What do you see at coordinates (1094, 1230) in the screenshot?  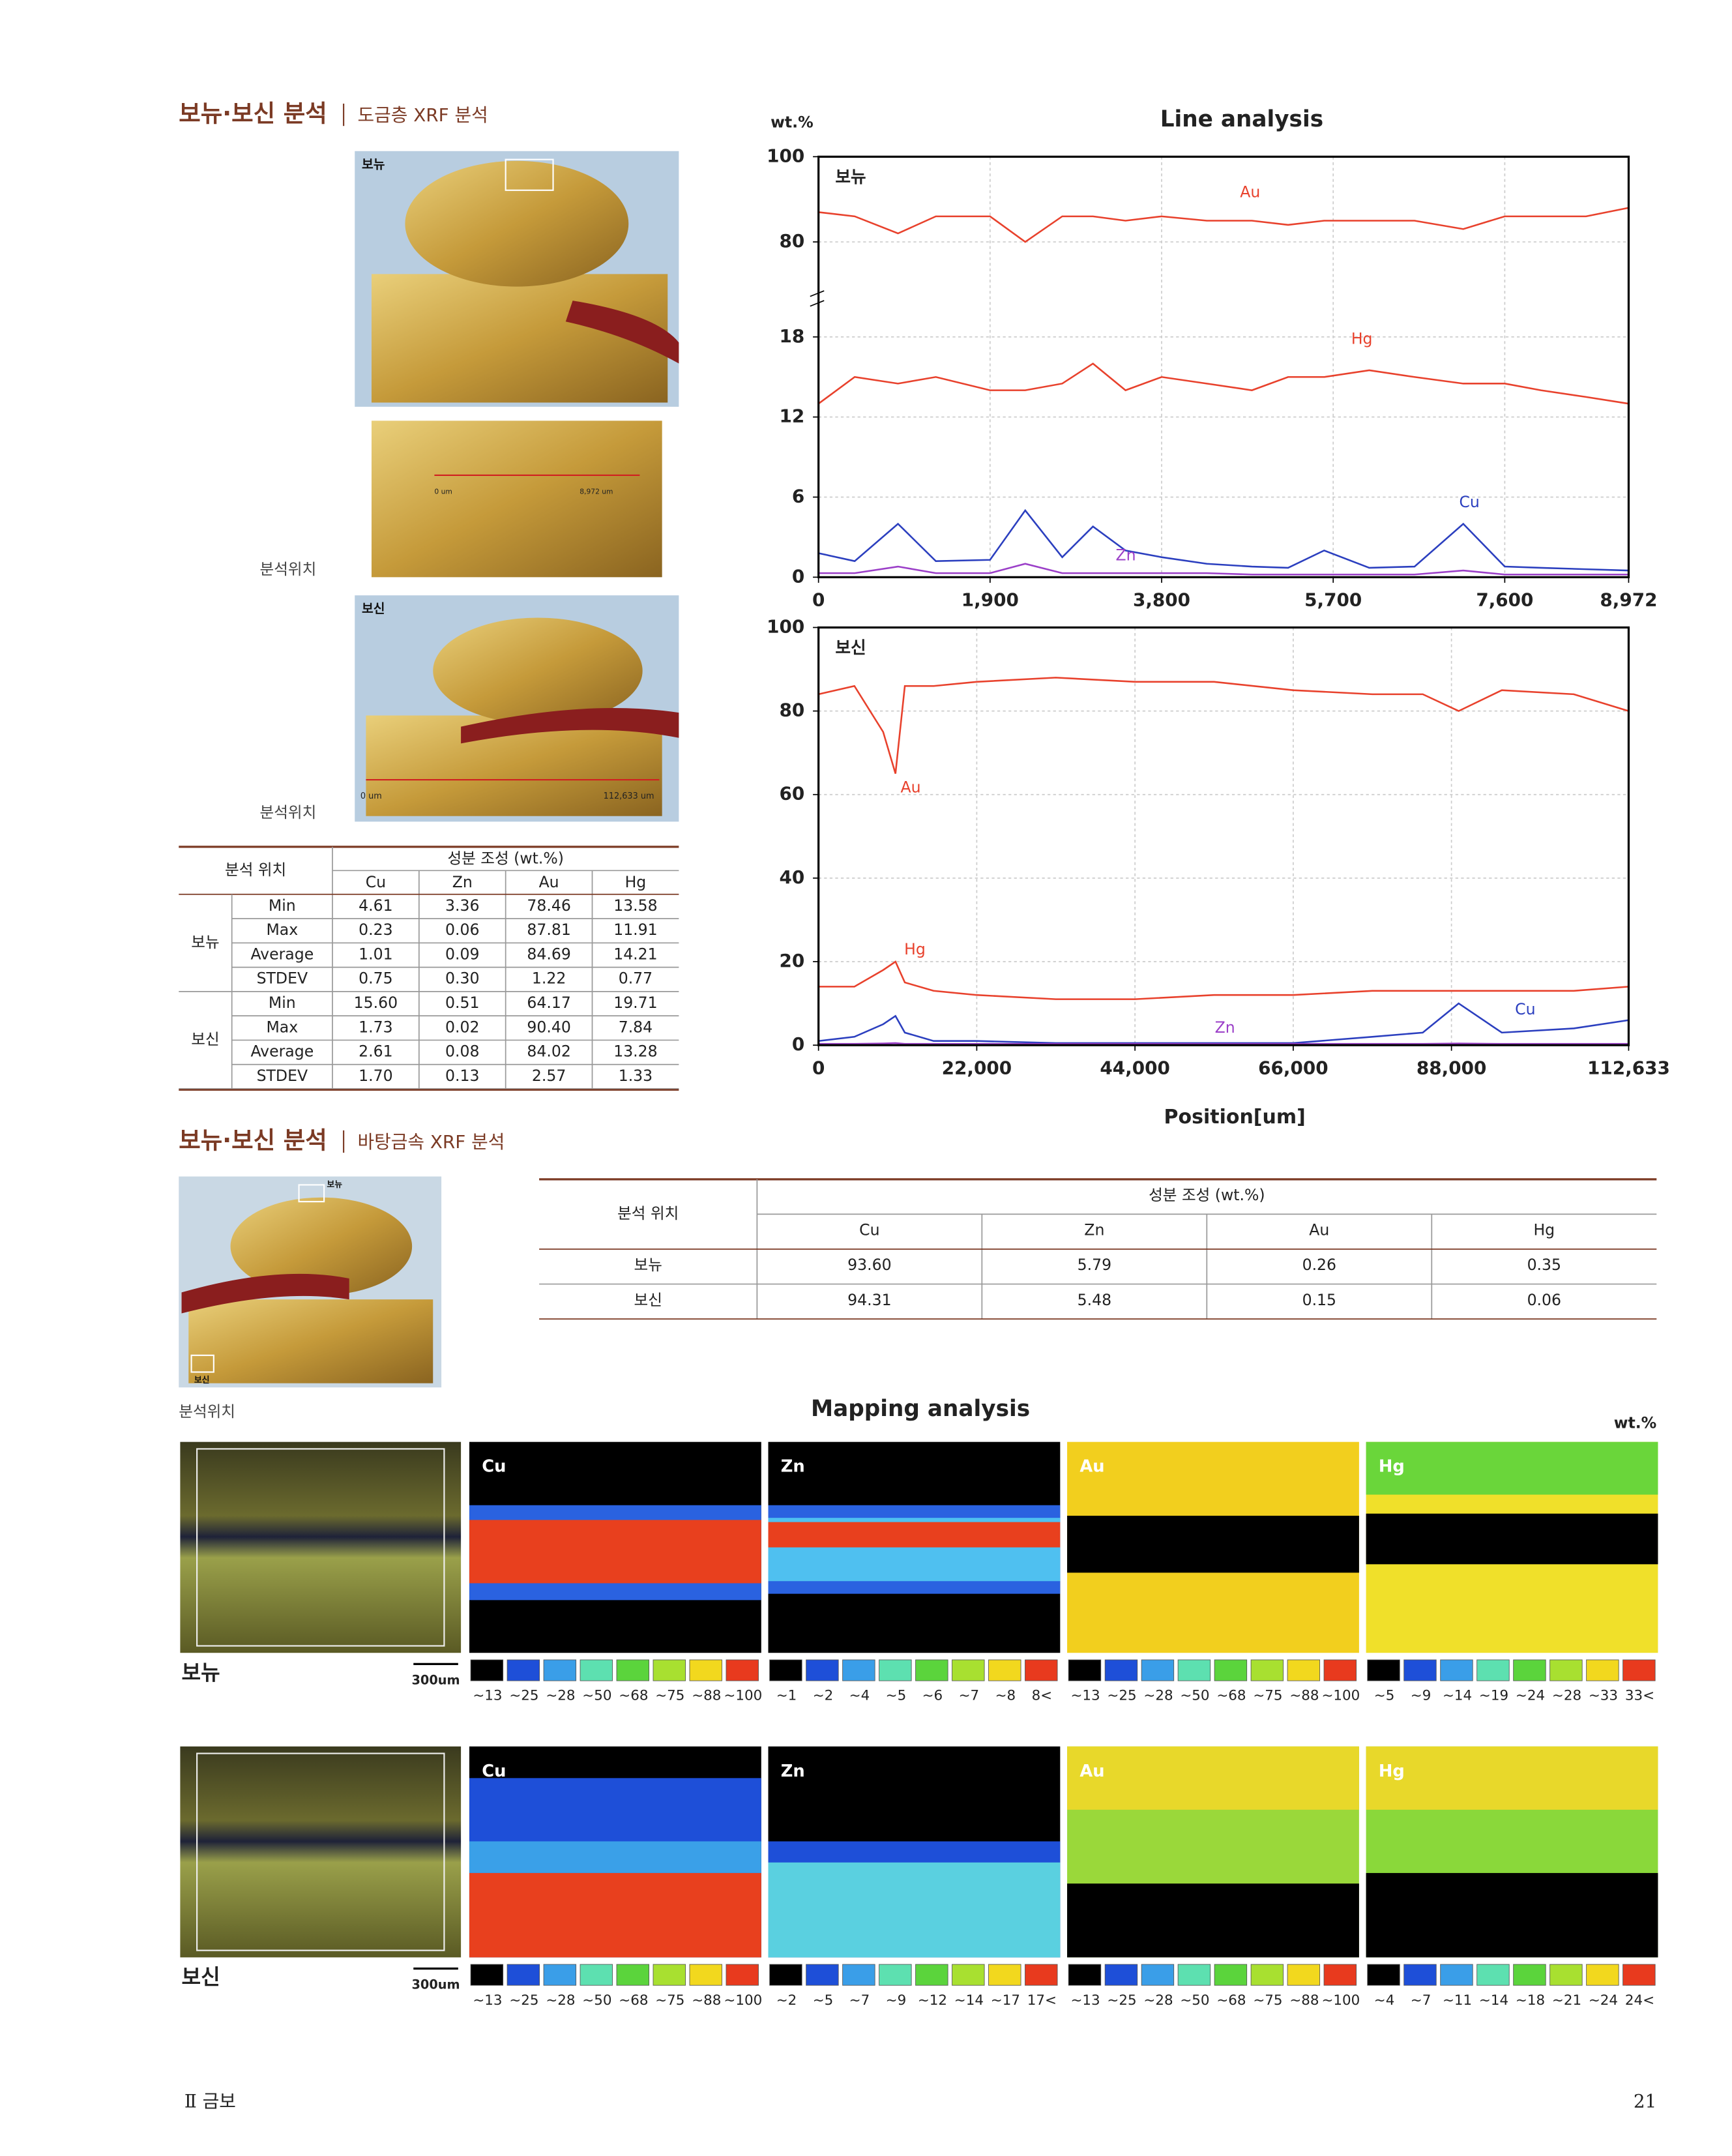 I see `table-header: Zn` at bounding box center [1094, 1230].